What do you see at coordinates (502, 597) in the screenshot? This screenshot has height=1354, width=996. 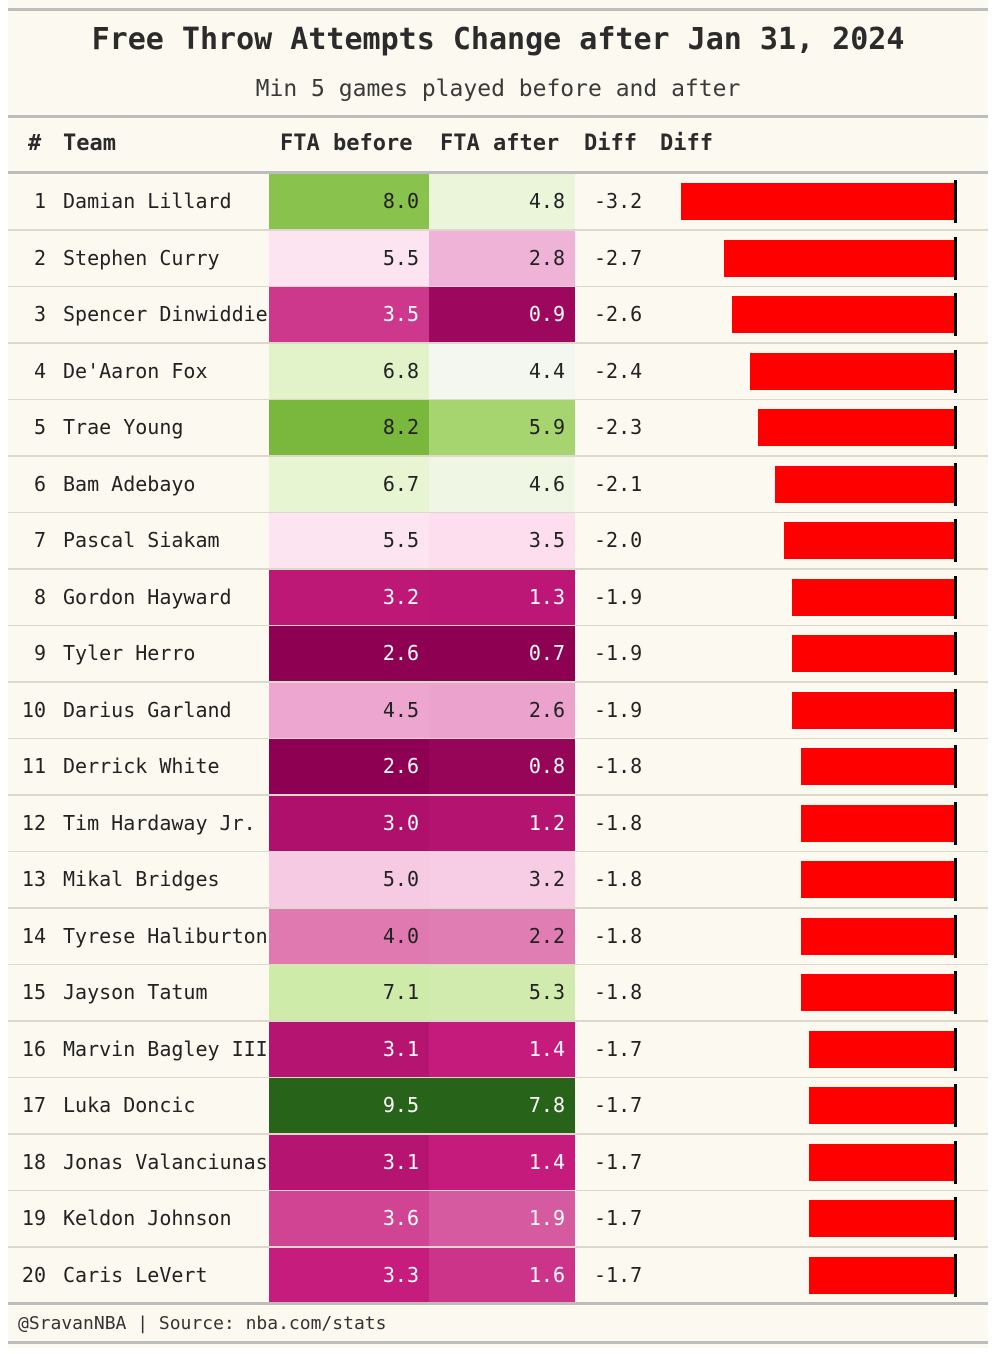 I see `row-fta-after: 1.3` at bounding box center [502, 597].